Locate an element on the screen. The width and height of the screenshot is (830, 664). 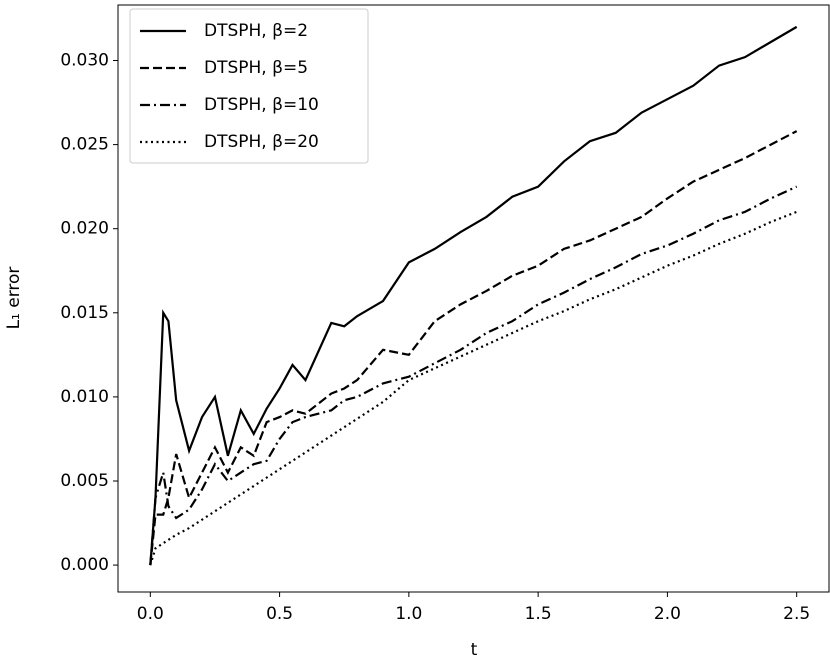
y-axis-label: L₁ error is located at coordinates (14, 298).